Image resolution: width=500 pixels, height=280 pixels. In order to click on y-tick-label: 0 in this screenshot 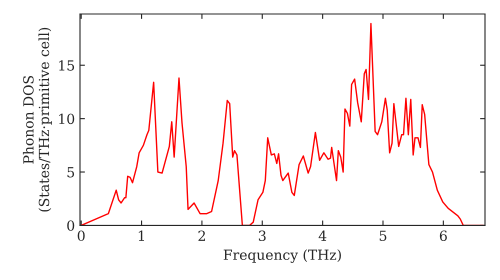, I will do `click(70, 225)`.